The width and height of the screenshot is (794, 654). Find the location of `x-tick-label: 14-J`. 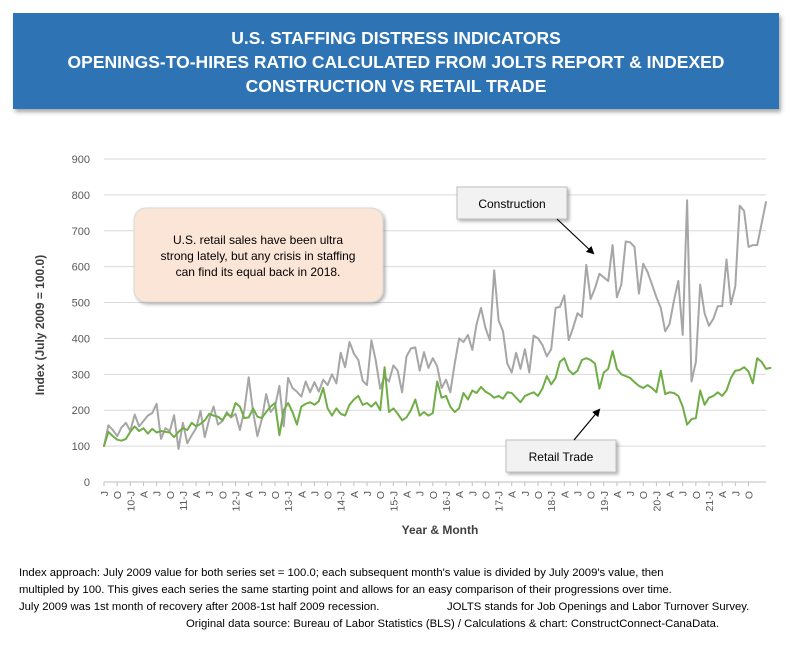

x-tick-label: 14-J is located at coordinates (342, 501).